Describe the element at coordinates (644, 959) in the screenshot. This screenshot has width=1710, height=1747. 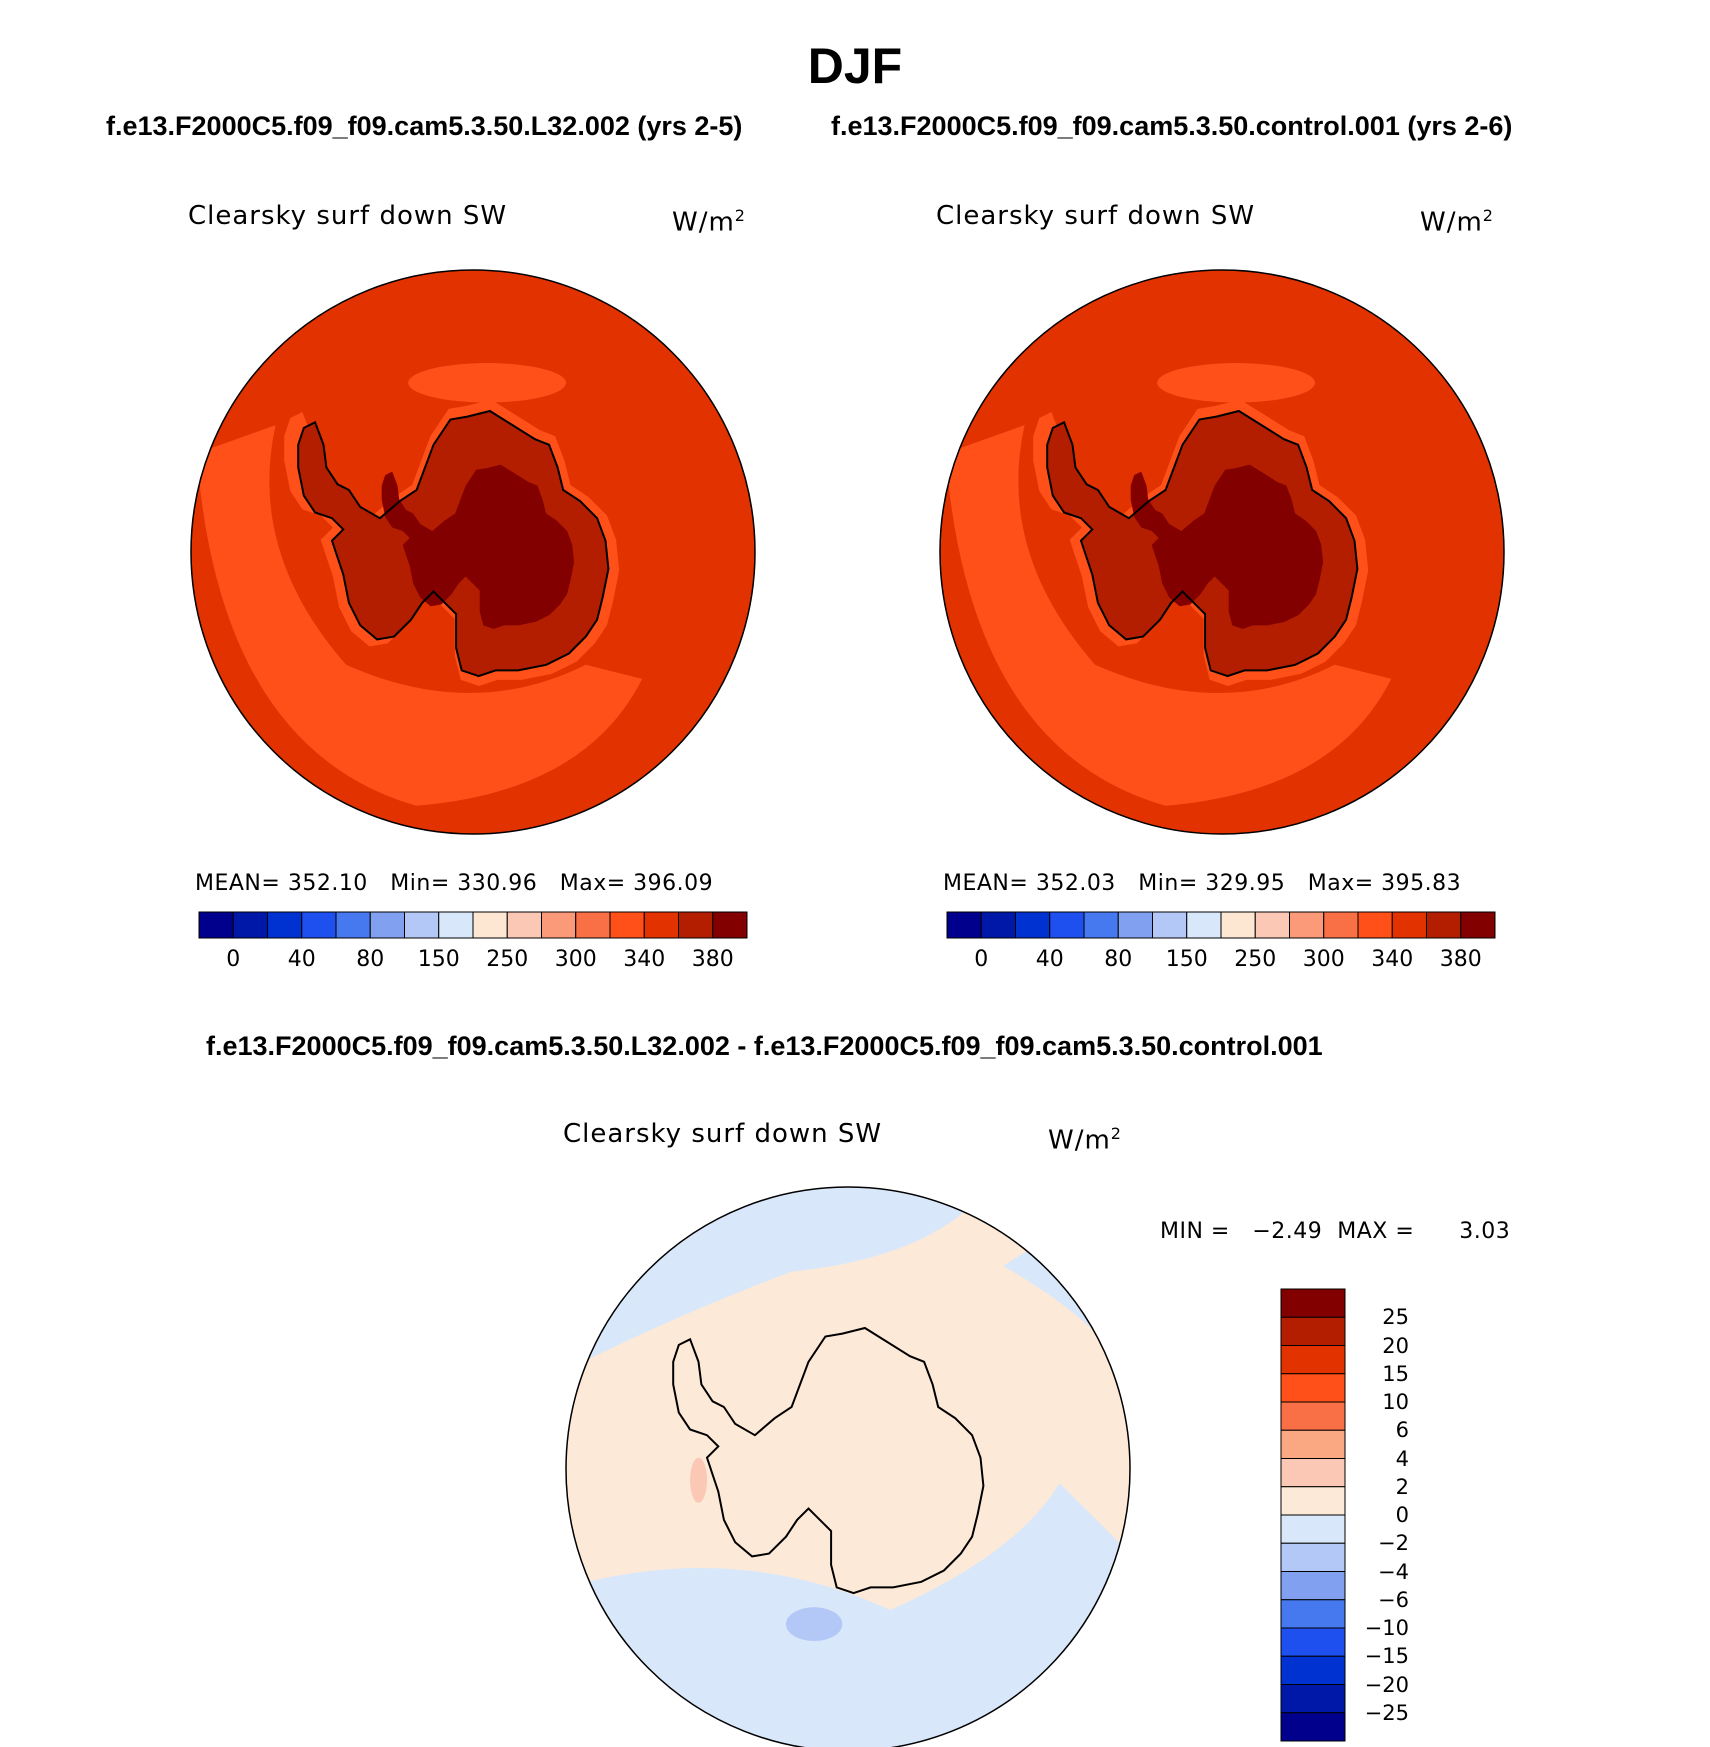
I see `colorbar1-tick-label: 340` at that location.